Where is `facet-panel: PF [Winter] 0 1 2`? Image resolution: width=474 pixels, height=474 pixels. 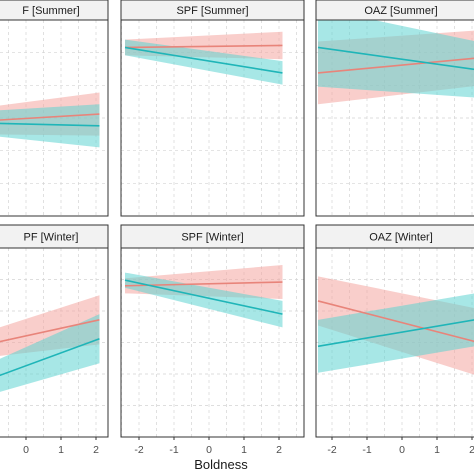
facet-panel: PF [Winter] 0 1 2 is located at coordinates (54, 340).